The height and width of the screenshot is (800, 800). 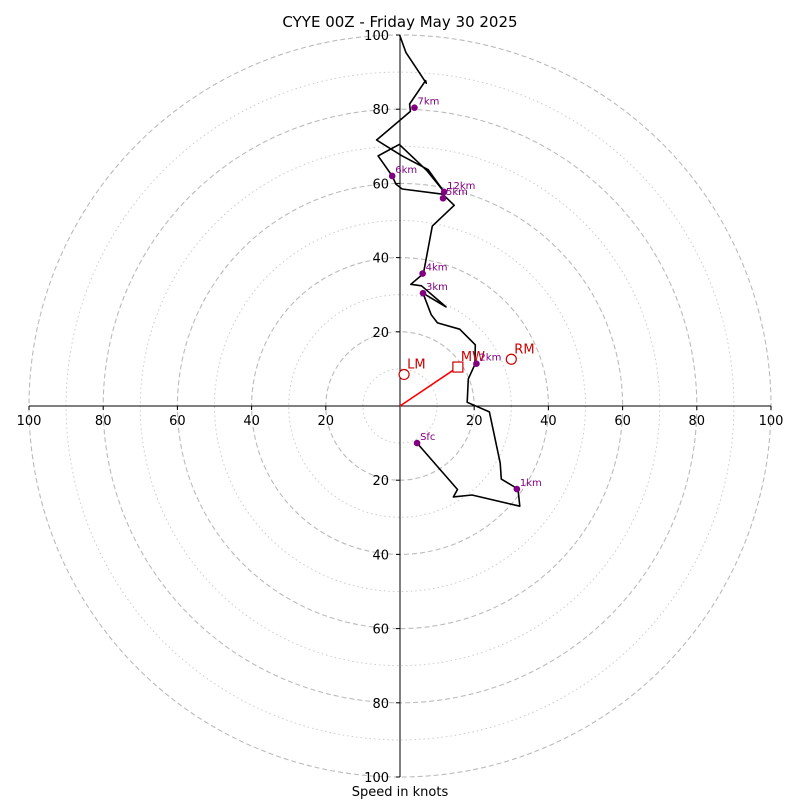 What do you see at coordinates (428, 102) in the screenshot?
I see `height-label-7km: 7km` at bounding box center [428, 102].